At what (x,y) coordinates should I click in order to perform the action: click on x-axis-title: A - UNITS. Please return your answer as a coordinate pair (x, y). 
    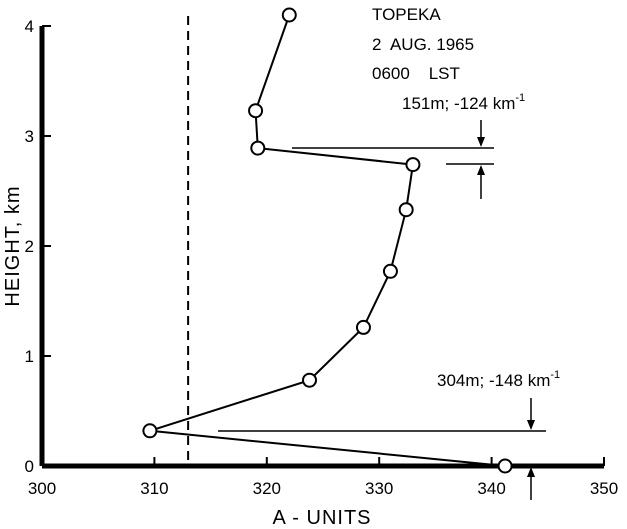
    Looking at the image, I should click on (321, 518).